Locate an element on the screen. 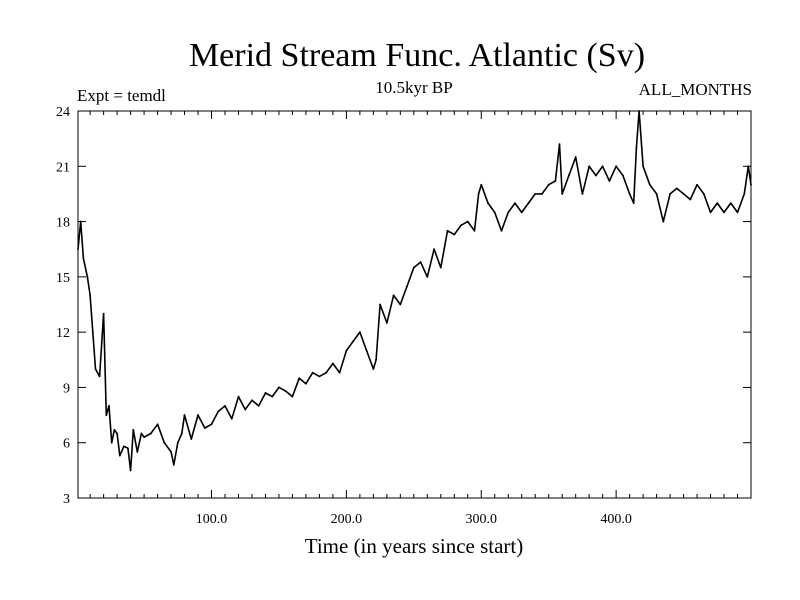  y-tick-label: 18 is located at coordinates (63, 223).